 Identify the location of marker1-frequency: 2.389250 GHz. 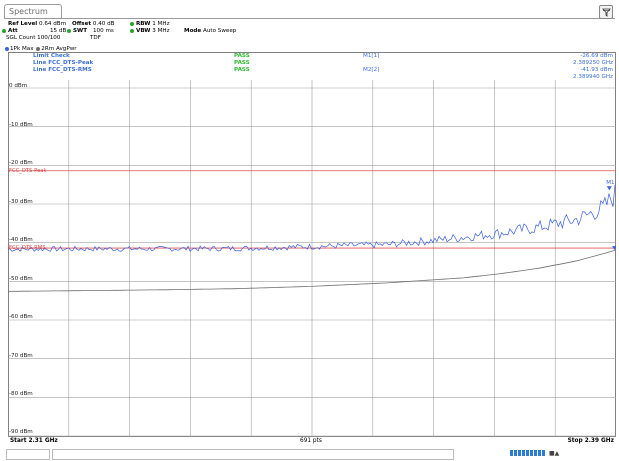
(593, 63).